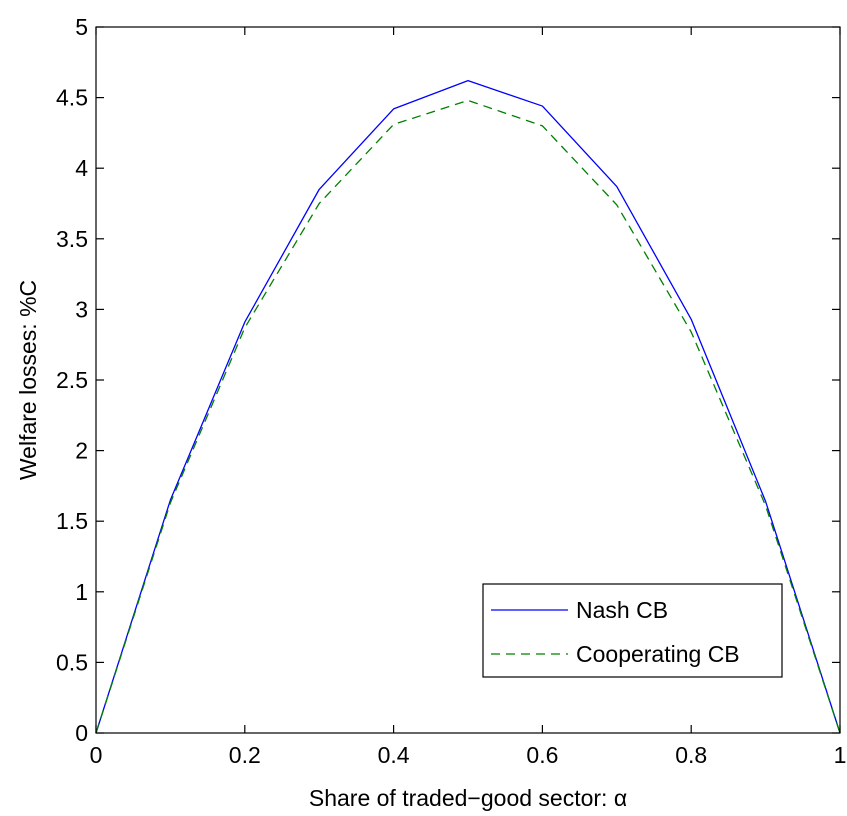 The image size is (847, 816). What do you see at coordinates (81, 27) in the screenshot?
I see `y-tick-label: 5` at bounding box center [81, 27].